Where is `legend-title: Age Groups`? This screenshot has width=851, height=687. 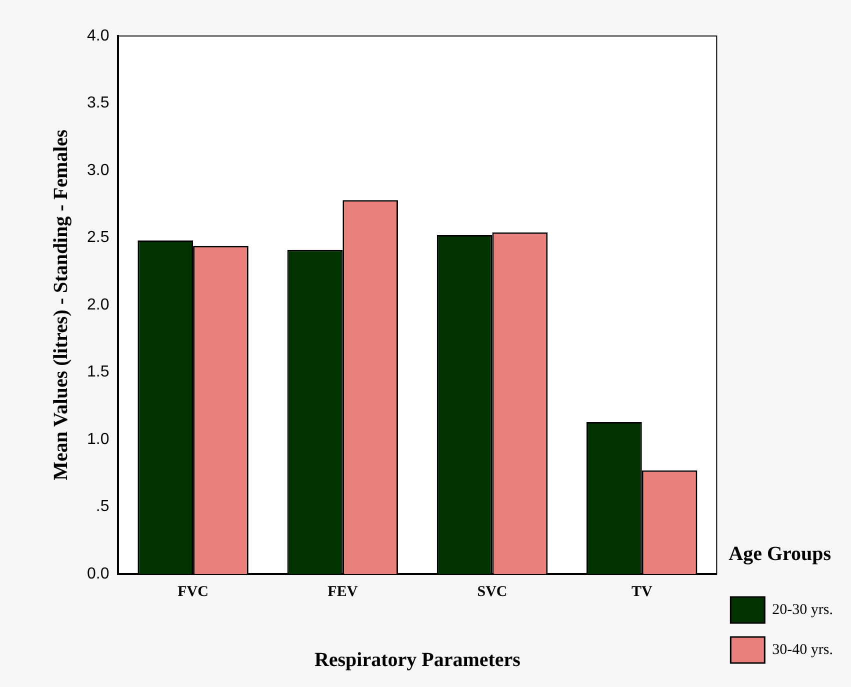 legend-title: Age Groups is located at coordinates (780, 554).